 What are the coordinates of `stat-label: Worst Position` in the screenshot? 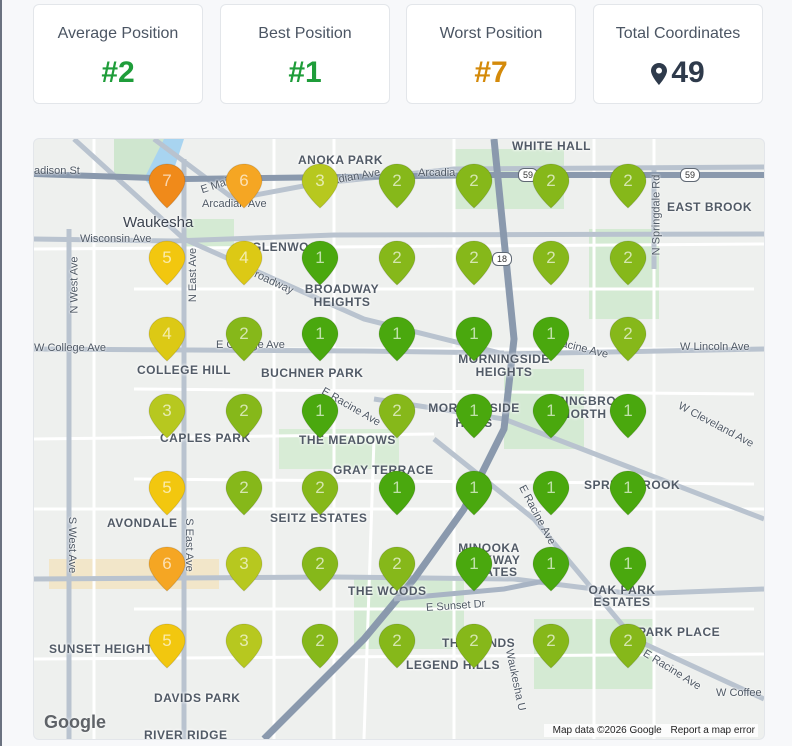 It's located at (491, 33).